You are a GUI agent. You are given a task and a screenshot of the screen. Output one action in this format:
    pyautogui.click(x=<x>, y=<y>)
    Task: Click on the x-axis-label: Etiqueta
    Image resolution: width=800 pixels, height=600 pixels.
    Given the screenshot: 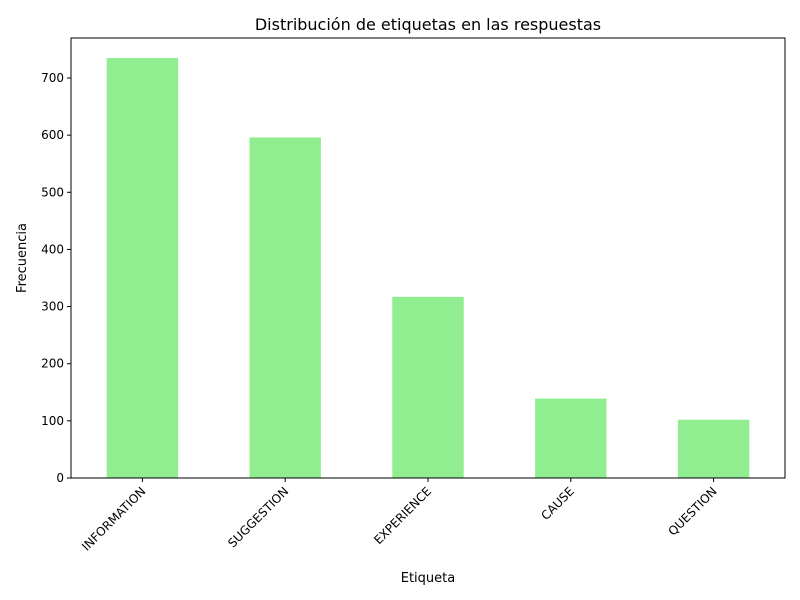 What is the action you would take?
    pyautogui.click(x=428, y=578)
    